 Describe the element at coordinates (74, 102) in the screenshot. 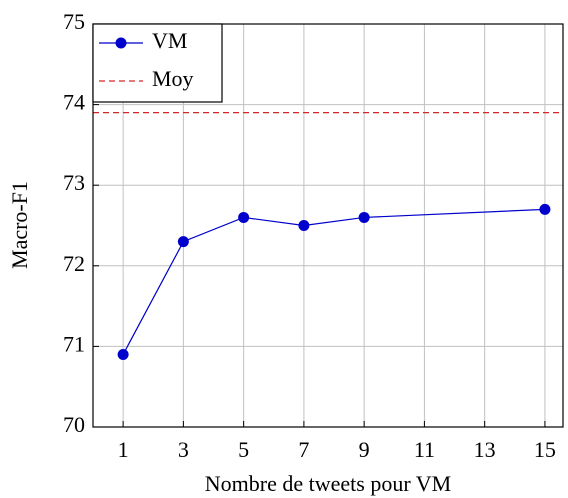

I see `y-tick-label: 74` at that location.